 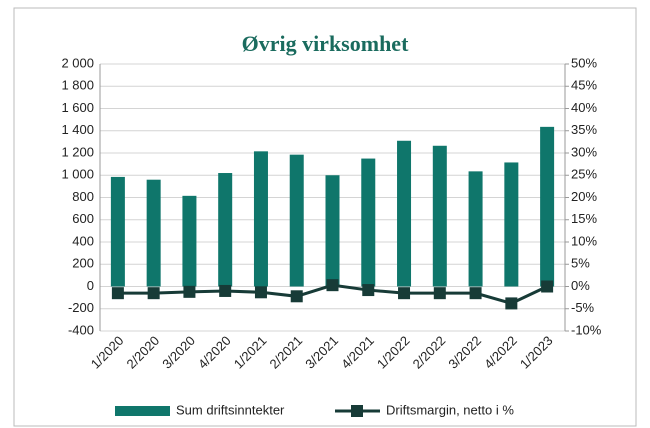 I want to click on y-tick-label: -400, so click(x=81, y=329).